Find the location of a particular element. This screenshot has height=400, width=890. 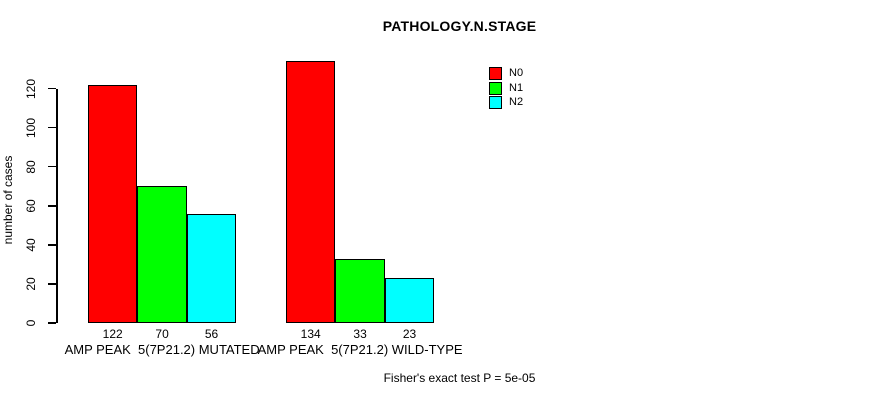

bar-value-label: 23 is located at coordinates (409, 334).